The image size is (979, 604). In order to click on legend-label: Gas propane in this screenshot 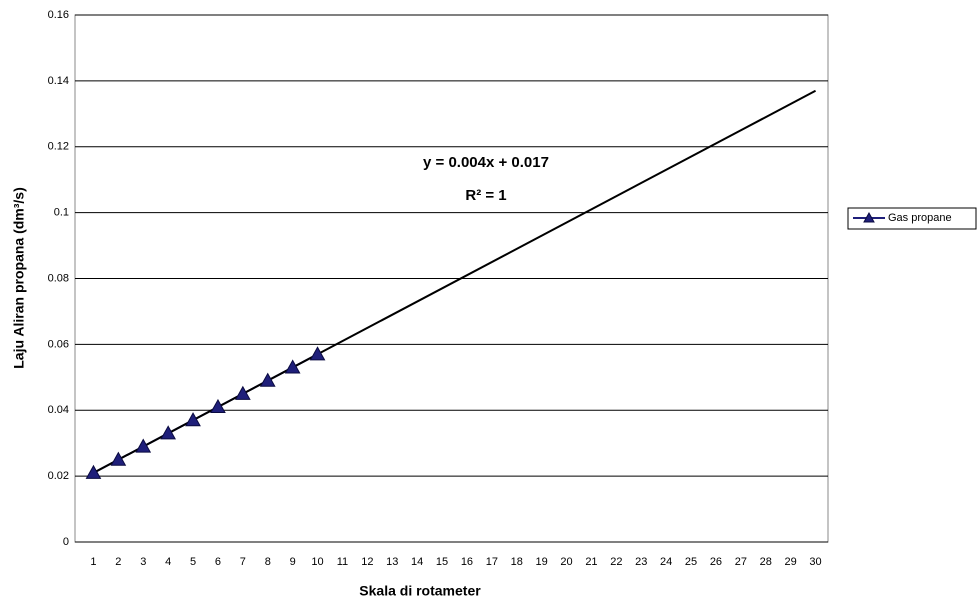, I will do `click(920, 218)`.